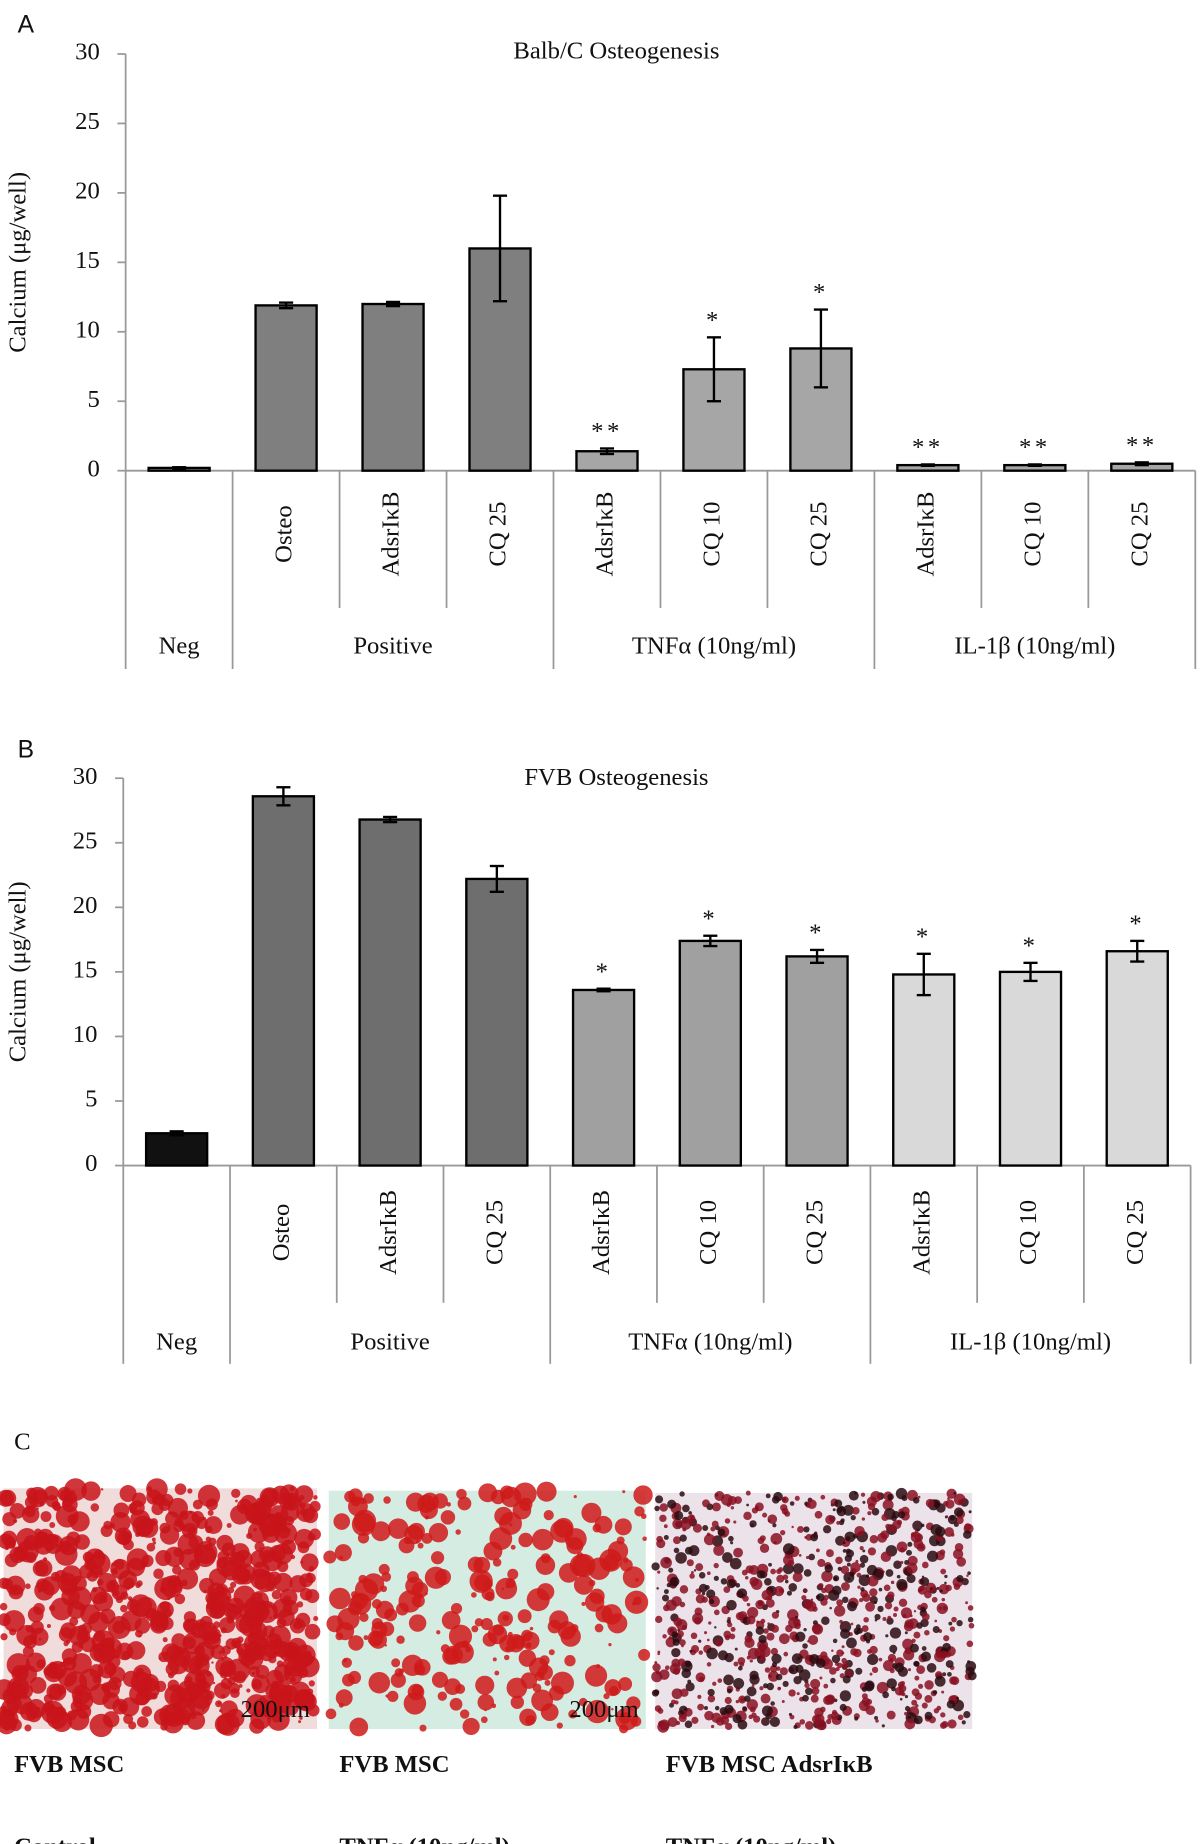 This screenshot has width=1200, height=1844. I want to click on y-axis-label: Calcium (μg/well), so click(18, 262).